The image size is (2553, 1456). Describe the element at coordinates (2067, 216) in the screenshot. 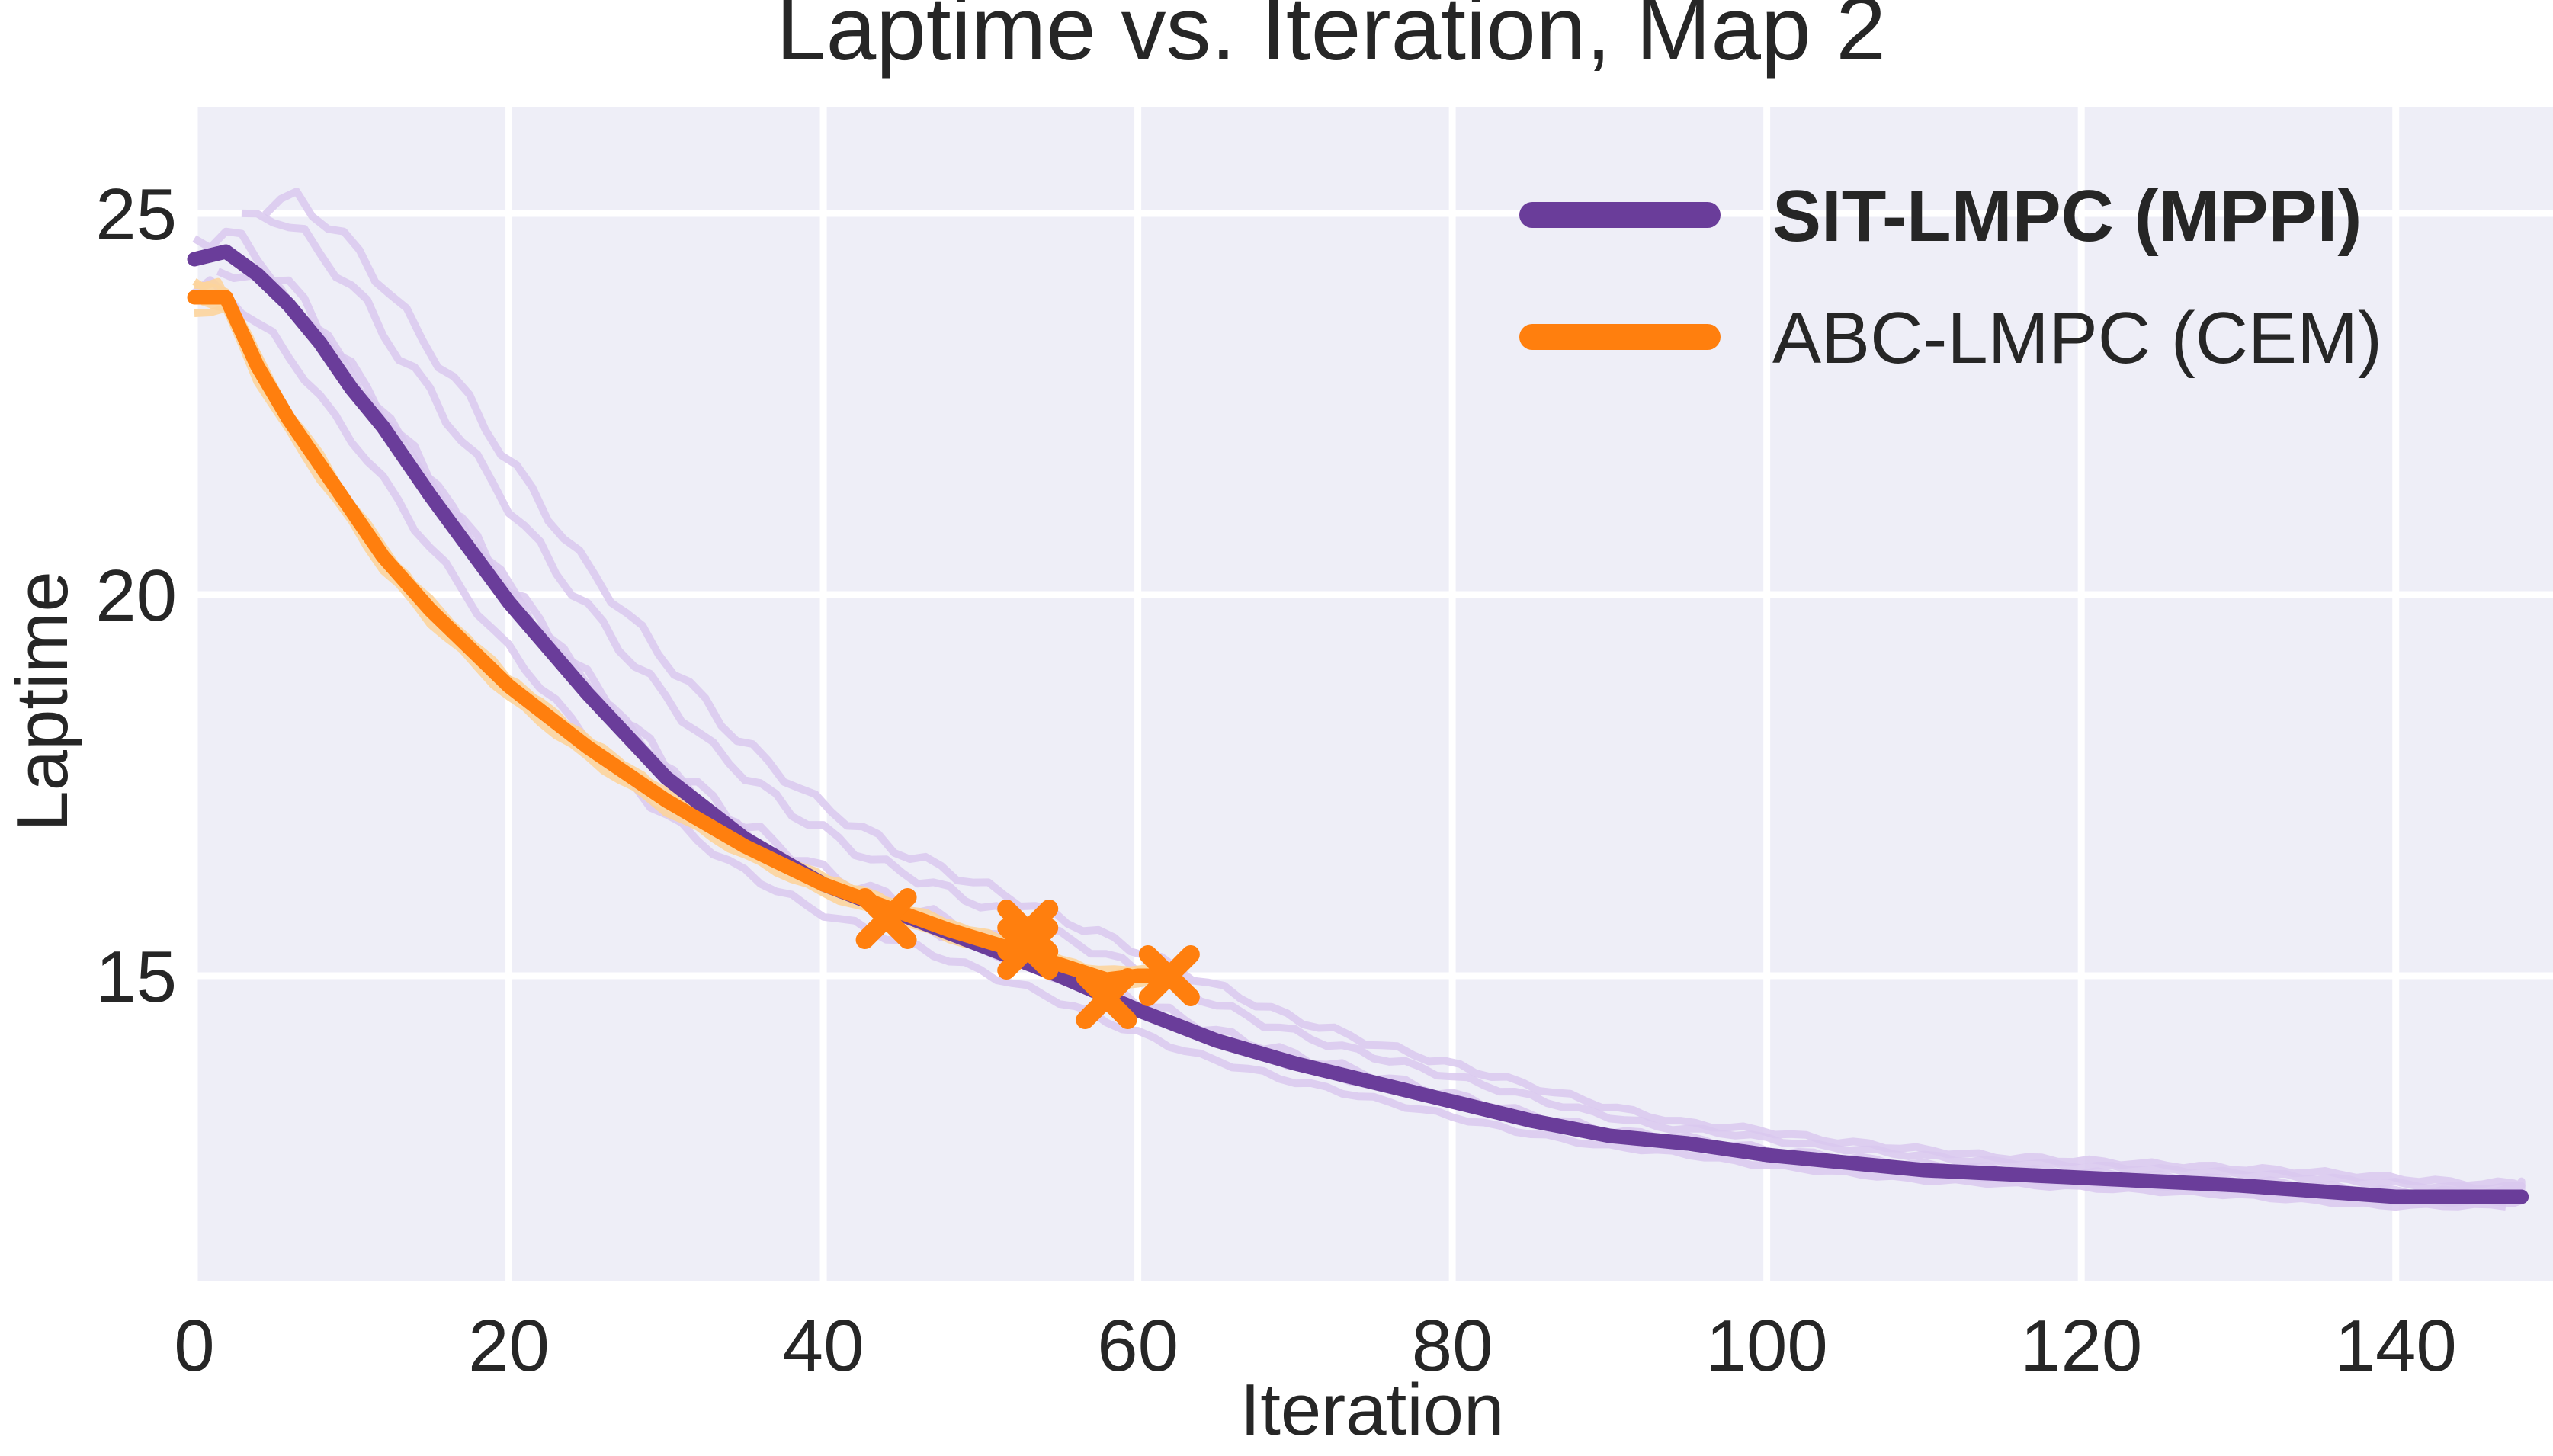

I see `legend-label-sit-lmpc: SIT-LMPC (MPPI)` at that location.